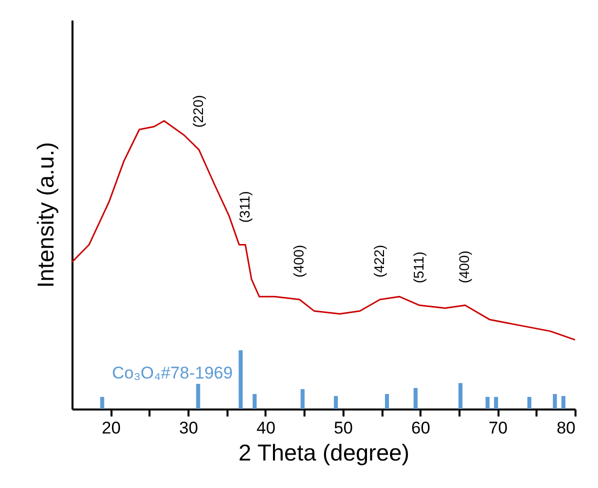 The height and width of the screenshot is (488, 598). Describe the element at coordinates (343, 428) in the screenshot. I see `x-tick-label: 50` at that location.